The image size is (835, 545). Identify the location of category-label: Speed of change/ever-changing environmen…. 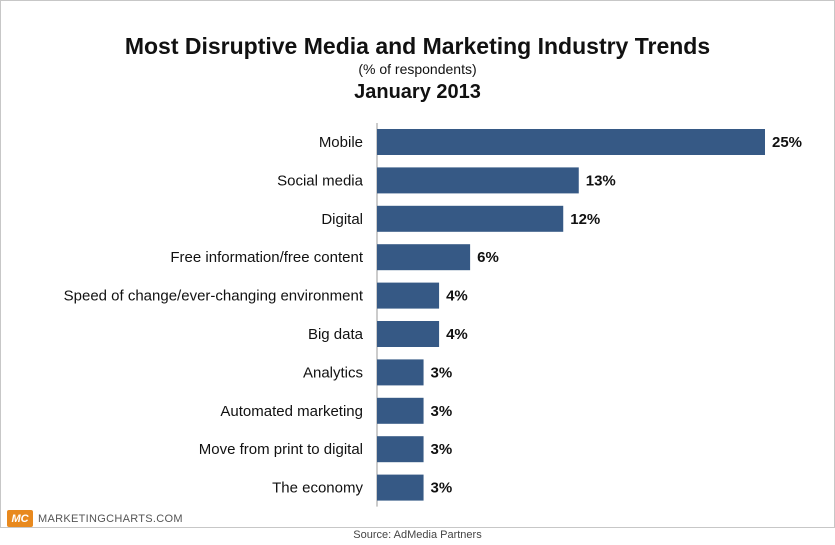
(214, 296).